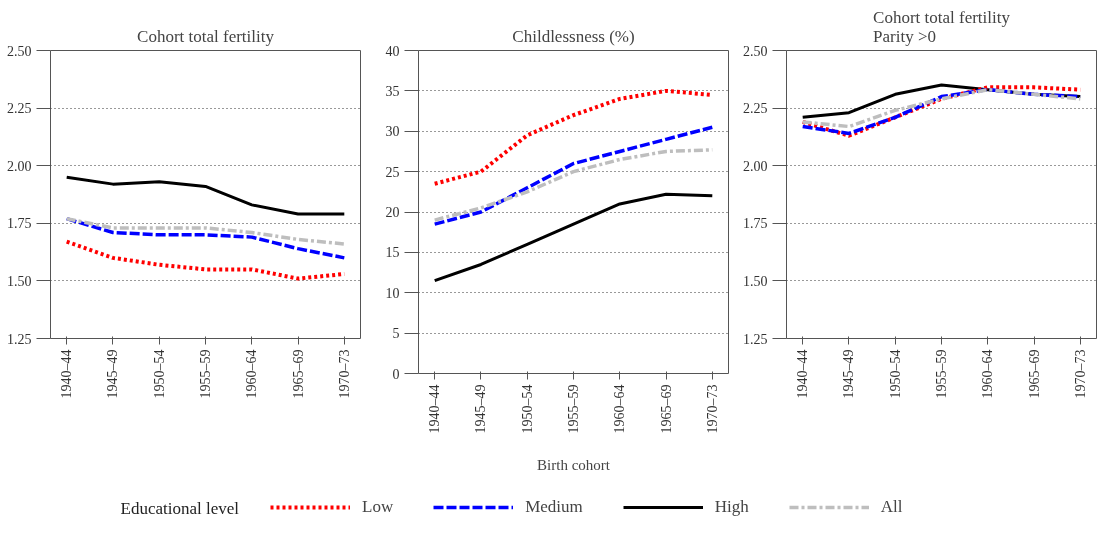 The image size is (1106, 556). What do you see at coordinates (392, 212) in the screenshot?
I see `y-tick-label: 20` at bounding box center [392, 212].